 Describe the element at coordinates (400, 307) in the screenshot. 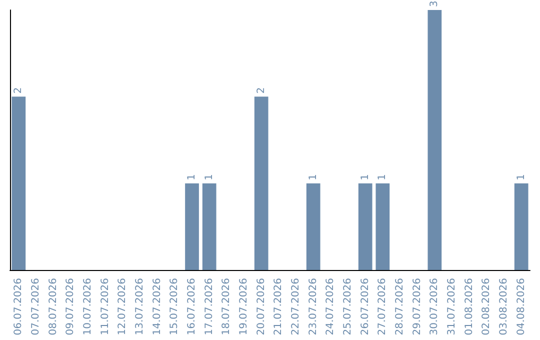

I see `x-tick-label: 28.07.2026` at that location.